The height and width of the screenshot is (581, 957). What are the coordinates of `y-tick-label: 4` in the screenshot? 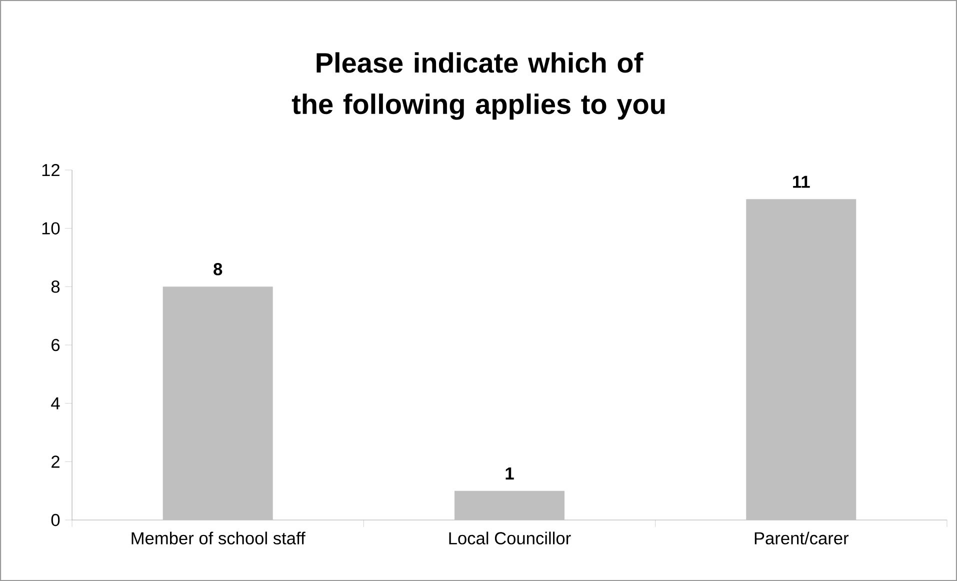 It's located at (55, 403).